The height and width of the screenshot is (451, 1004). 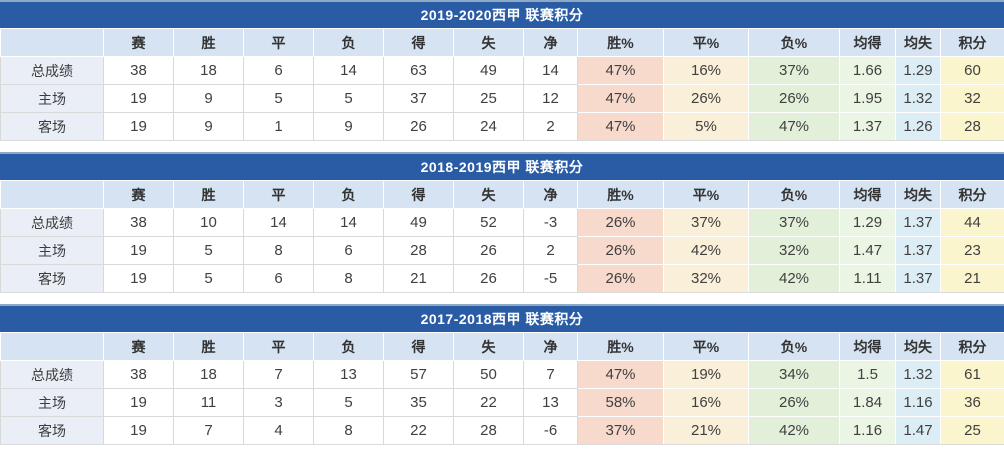 I want to click on table-title-bar: 2019-2020西甲 联赛积分, so click(x=502, y=14).